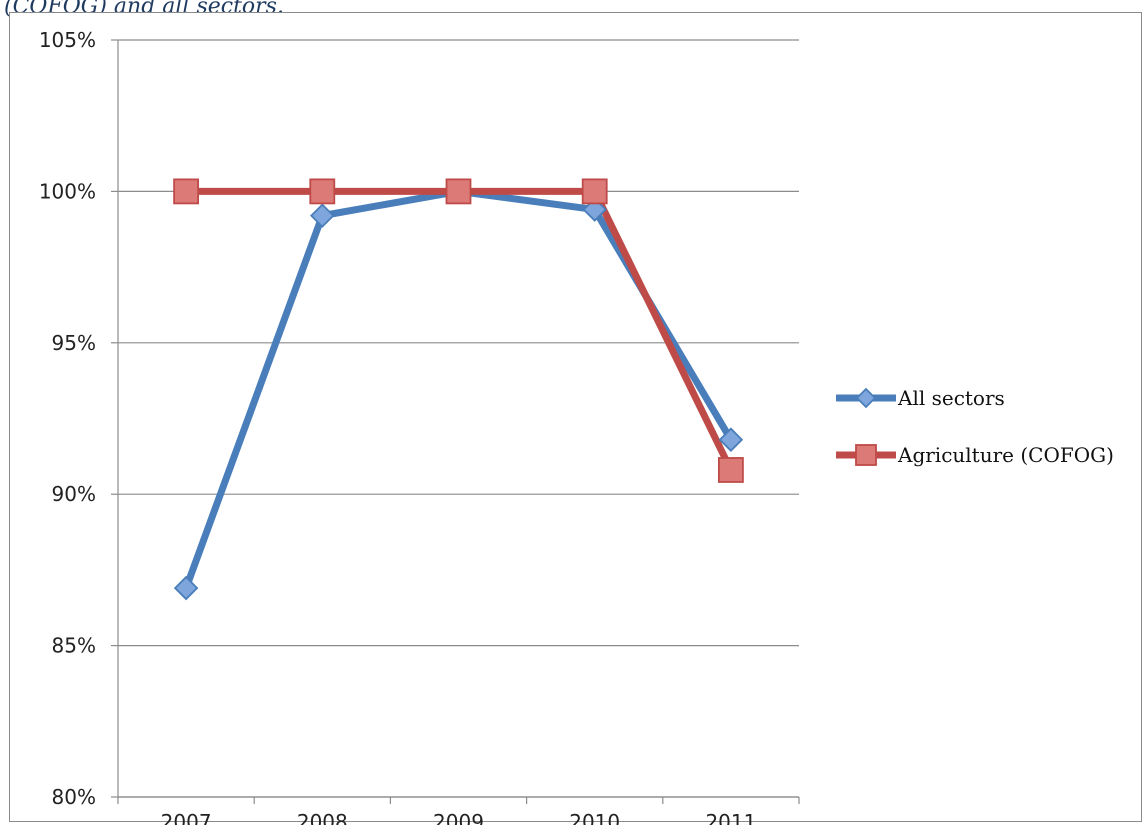 This screenshot has height=825, width=1146. I want to click on x-tick-label-2008: 2008, so click(322, 817).